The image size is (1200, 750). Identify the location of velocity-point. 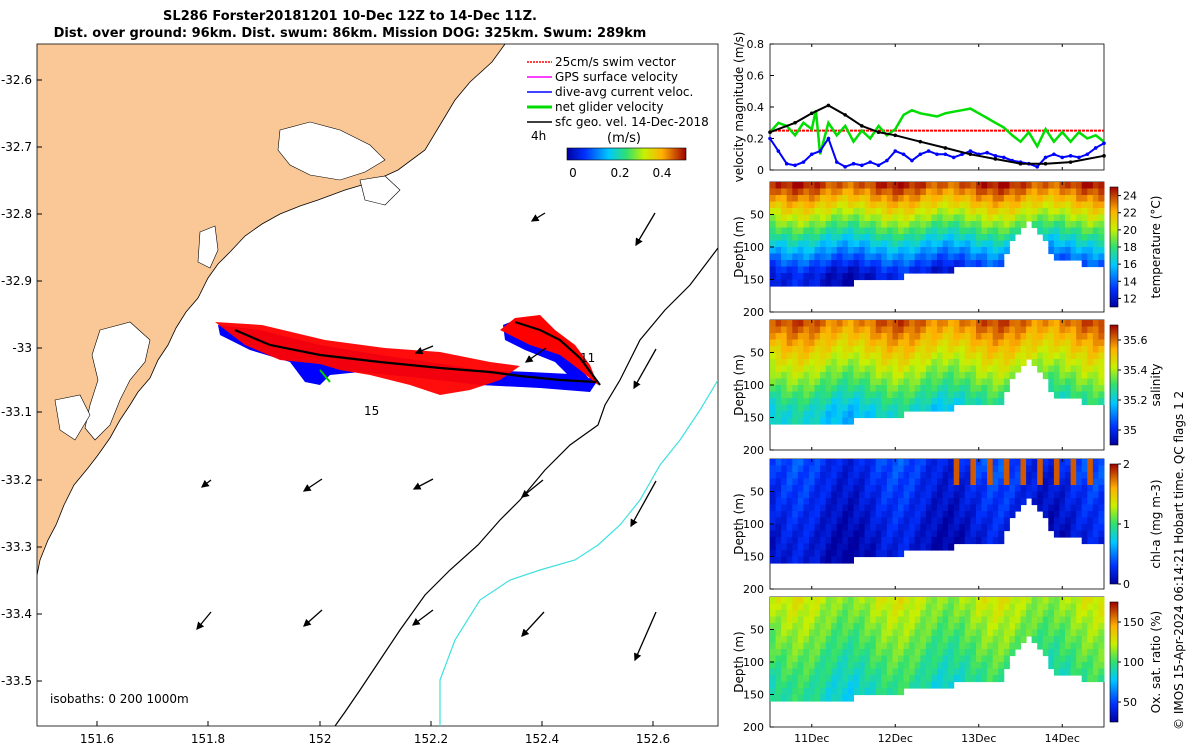
(795, 122).